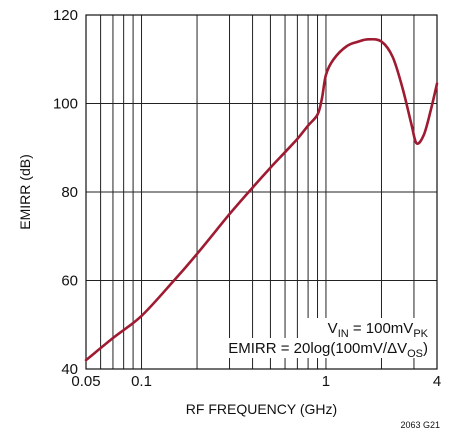 Image resolution: width=454 pixels, height=436 pixels. What do you see at coordinates (65, 15) in the screenshot?
I see `y-tick-label: 120` at bounding box center [65, 15].